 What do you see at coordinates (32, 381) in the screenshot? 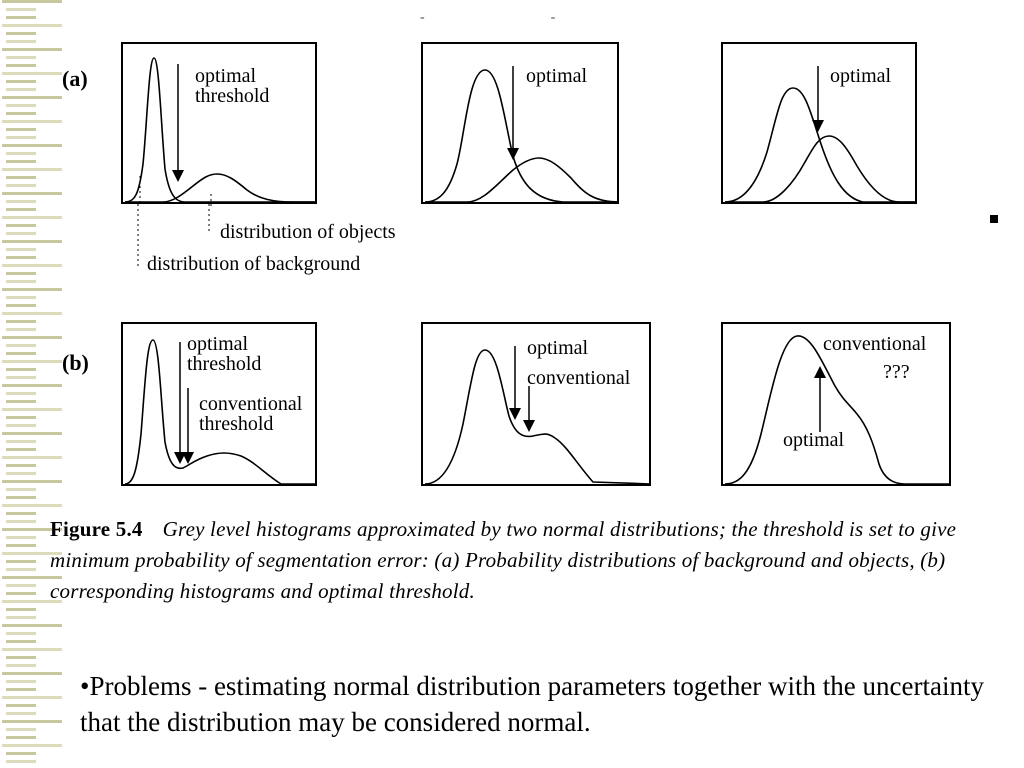
I see `decorative-side-stripes` at bounding box center [32, 381].